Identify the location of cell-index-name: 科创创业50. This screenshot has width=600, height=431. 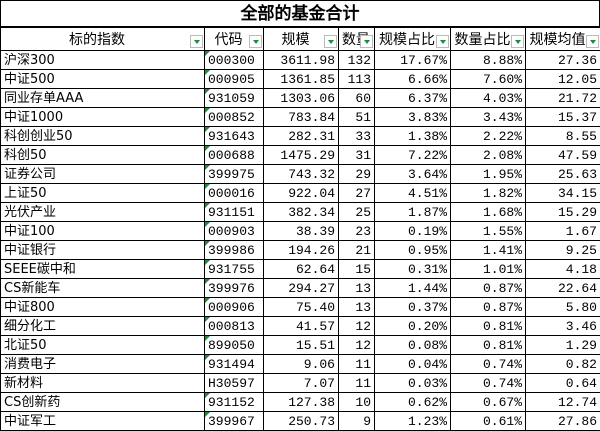
(103, 136).